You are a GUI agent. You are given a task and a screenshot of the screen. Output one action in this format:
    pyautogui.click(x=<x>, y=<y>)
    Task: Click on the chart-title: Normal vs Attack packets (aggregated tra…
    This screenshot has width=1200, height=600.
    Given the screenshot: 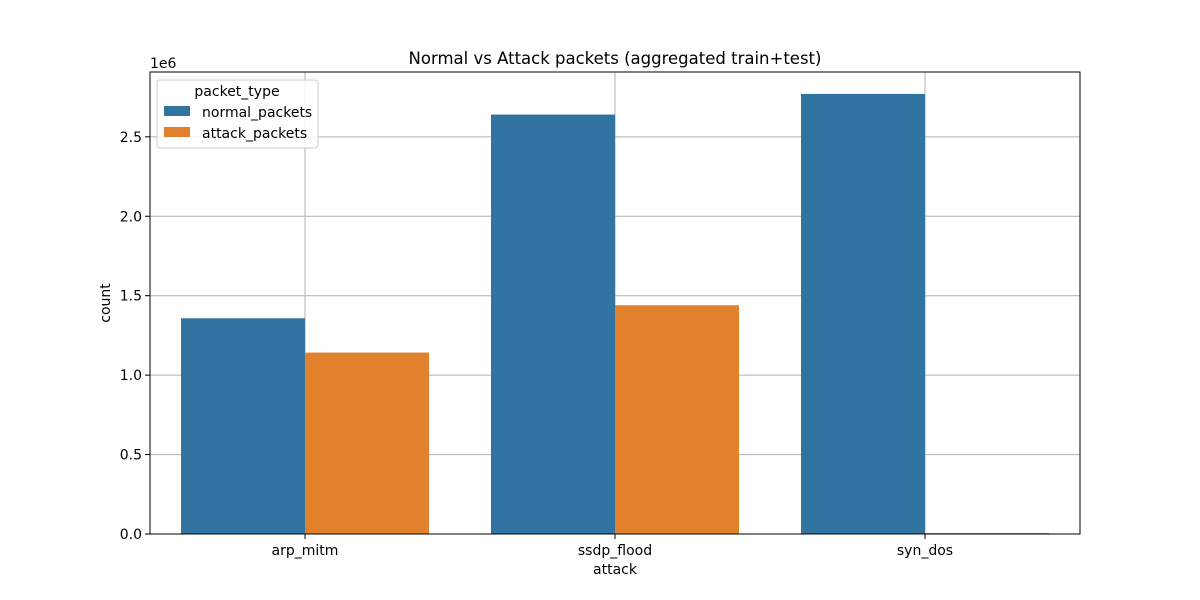 What is the action you would take?
    pyautogui.click(x=615, y=58)
    